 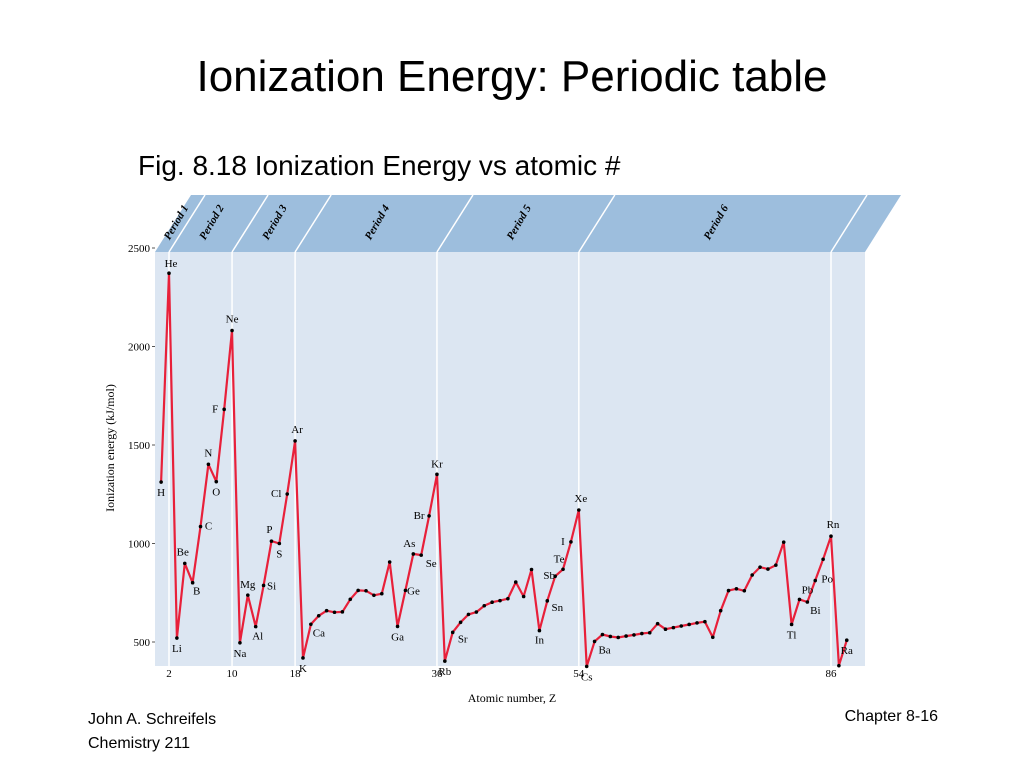 What do you see at coordinates (833, 525) in the screenshot?
I see `element-label: Rn` at bounding box center [833, 525].